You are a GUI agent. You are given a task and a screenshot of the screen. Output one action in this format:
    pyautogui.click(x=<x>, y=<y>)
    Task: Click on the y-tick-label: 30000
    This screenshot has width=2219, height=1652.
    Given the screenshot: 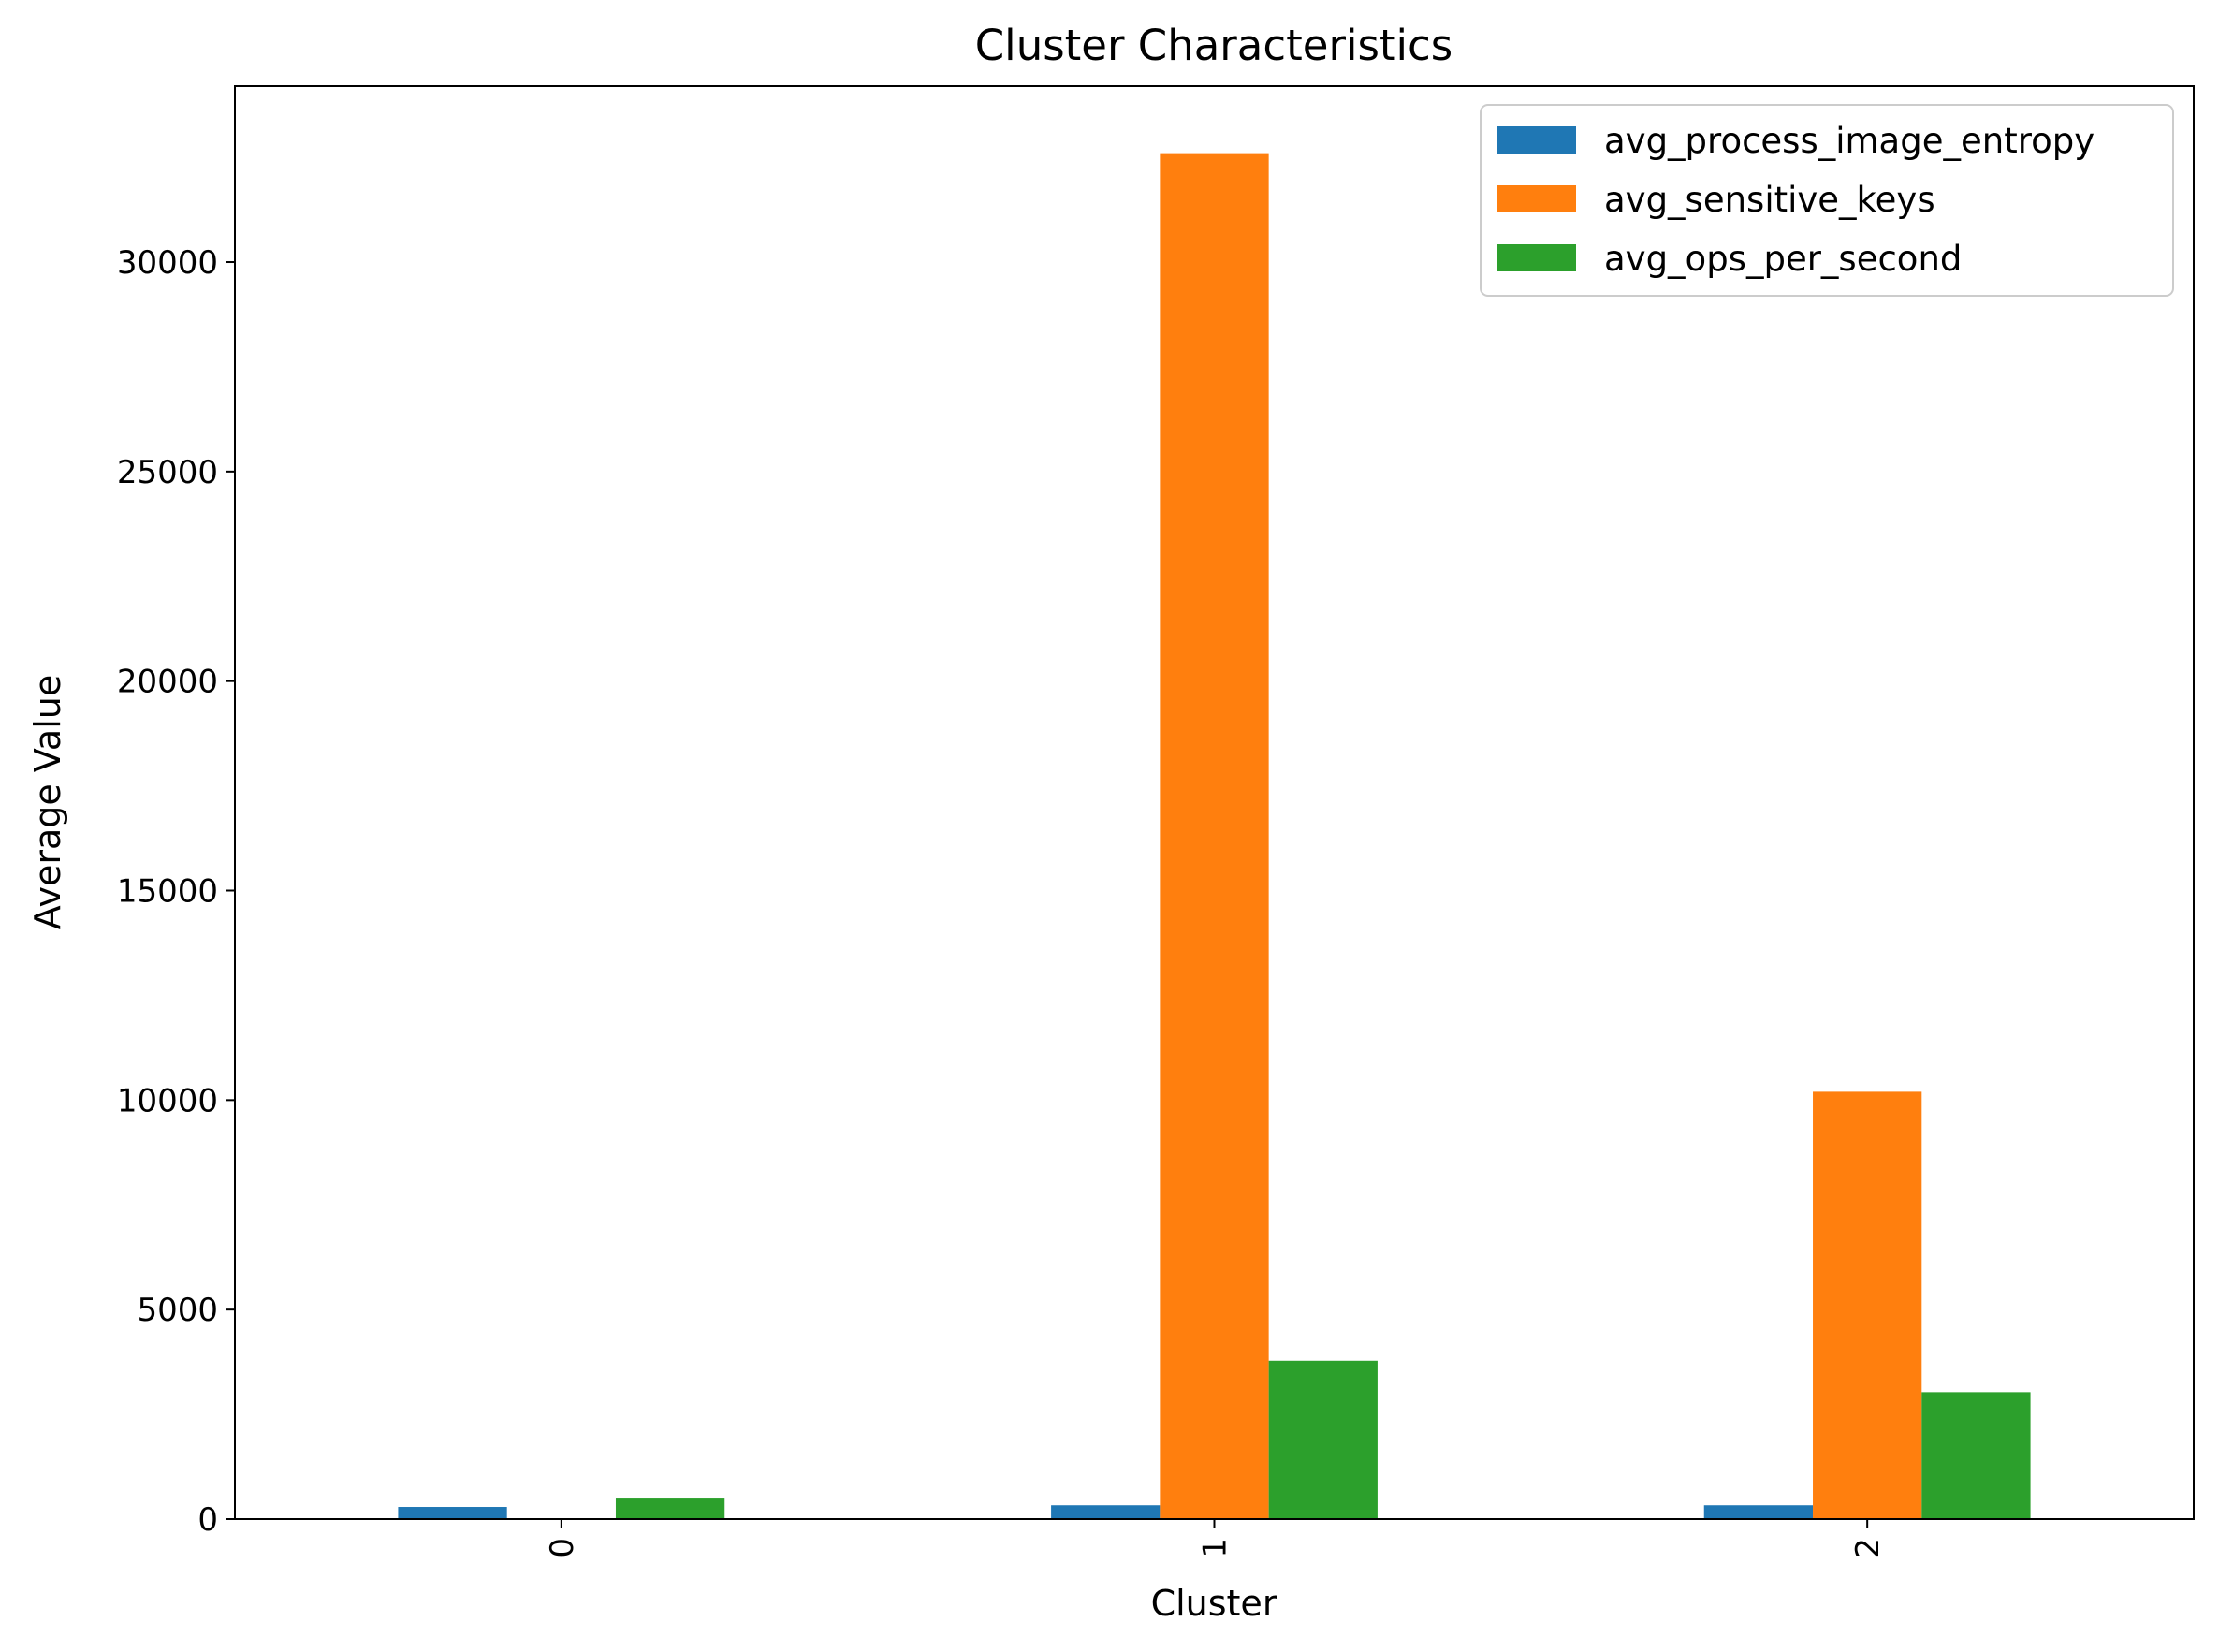 What is the action you would take?
    pyautogui.click(x=167, y=263)
    